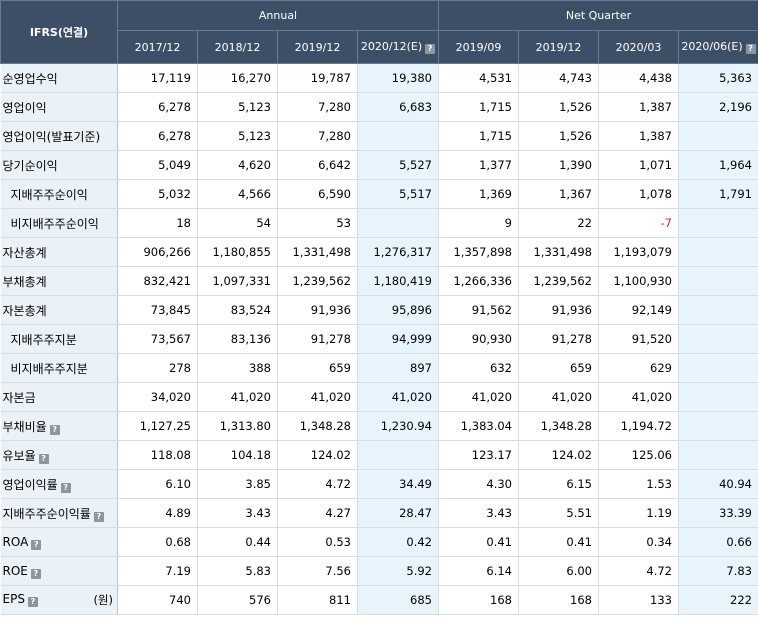 This screenshot has width=758, height=631. What do you see at coordinates (638, 281) in the screenshot?
I see `value-cell: 1,100,930` at bounding box center [638, 281].